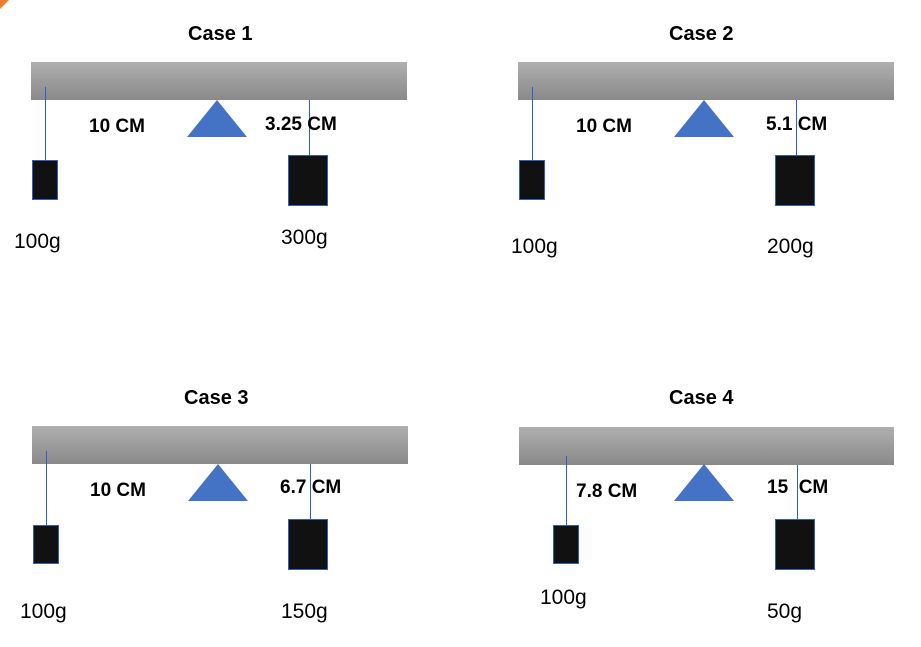 Image resolution: width=921 pixels, height=647 pixels. Describe the element at coordinates (785, 611) in the screenshot. I see `right-mass-label: 50g` at that location.